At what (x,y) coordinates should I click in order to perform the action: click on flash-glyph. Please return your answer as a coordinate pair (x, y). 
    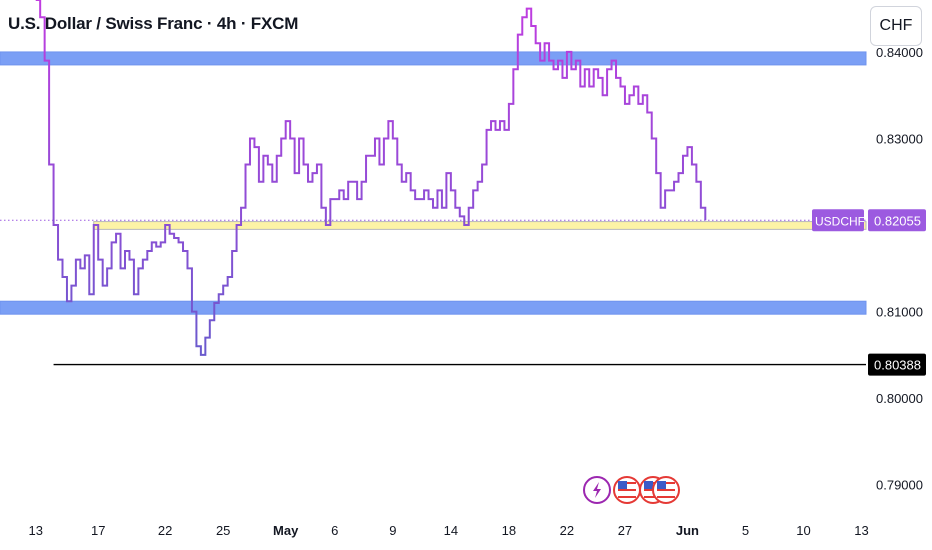
    Looking at the image, I should click on (597, 490).